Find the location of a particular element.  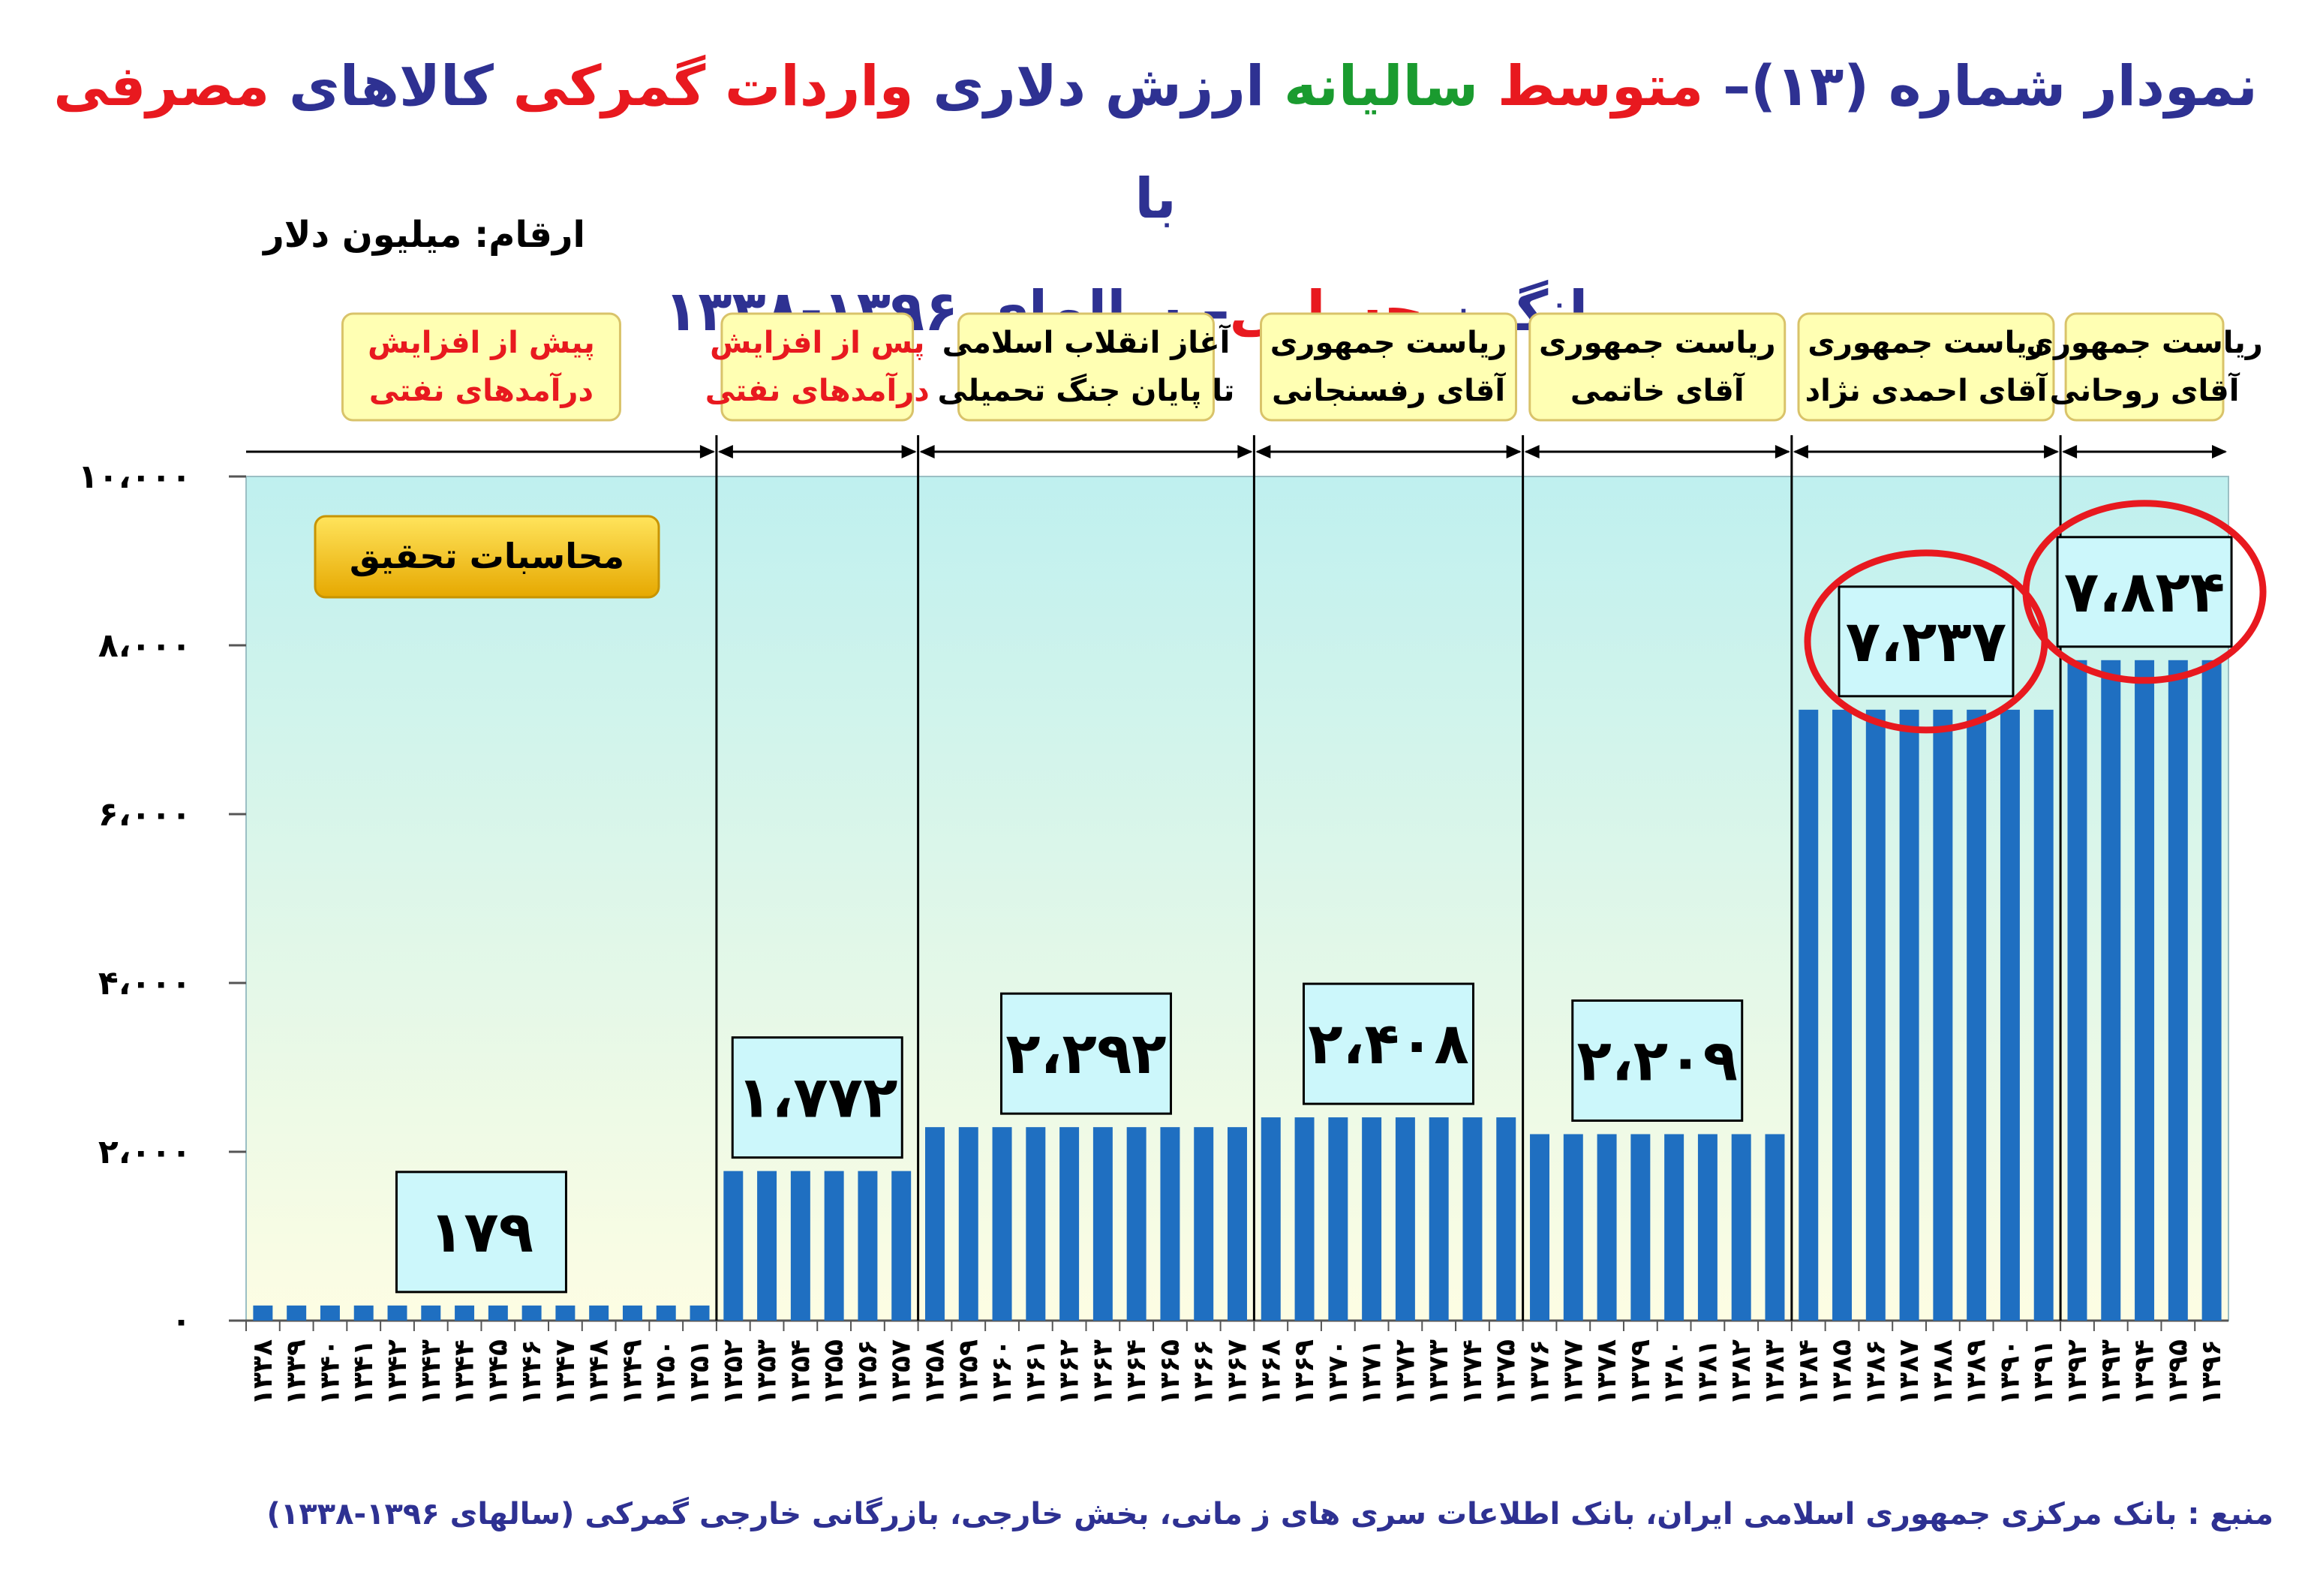

y-tick-label: ۴،۰۰۰ is located at coordinates (144, 983).